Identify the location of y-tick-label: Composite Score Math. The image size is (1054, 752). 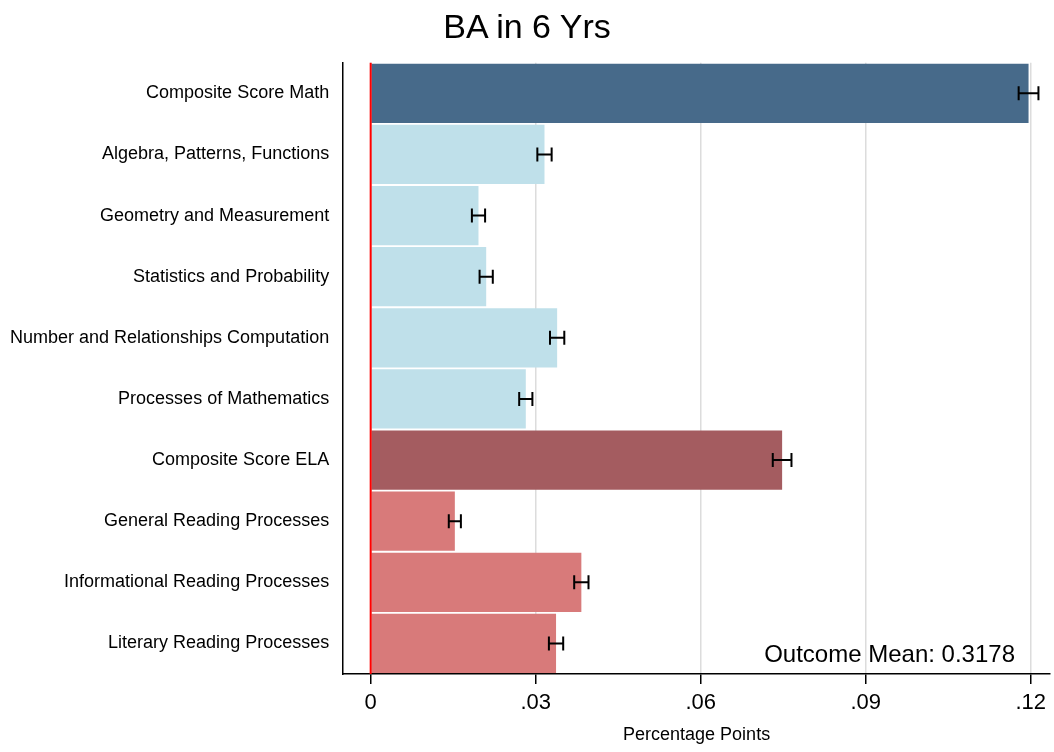
(238, 92).